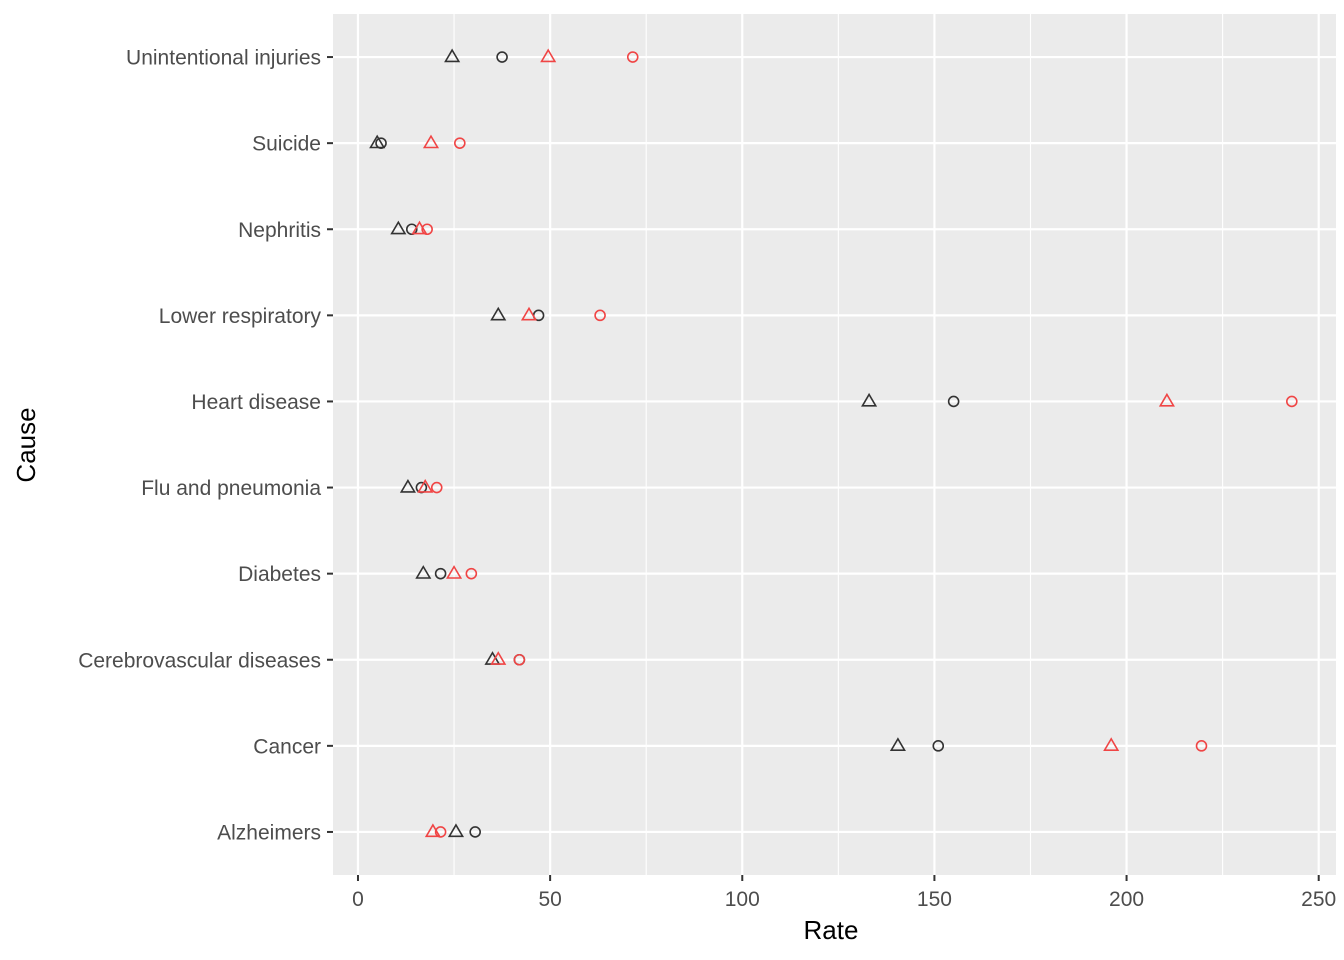 The width and height of the screenshot is (1344, 960). Describe the element at coordinates (269, 832) in the screenshot. I see `y-tick-label: Alzheimers` at that location.